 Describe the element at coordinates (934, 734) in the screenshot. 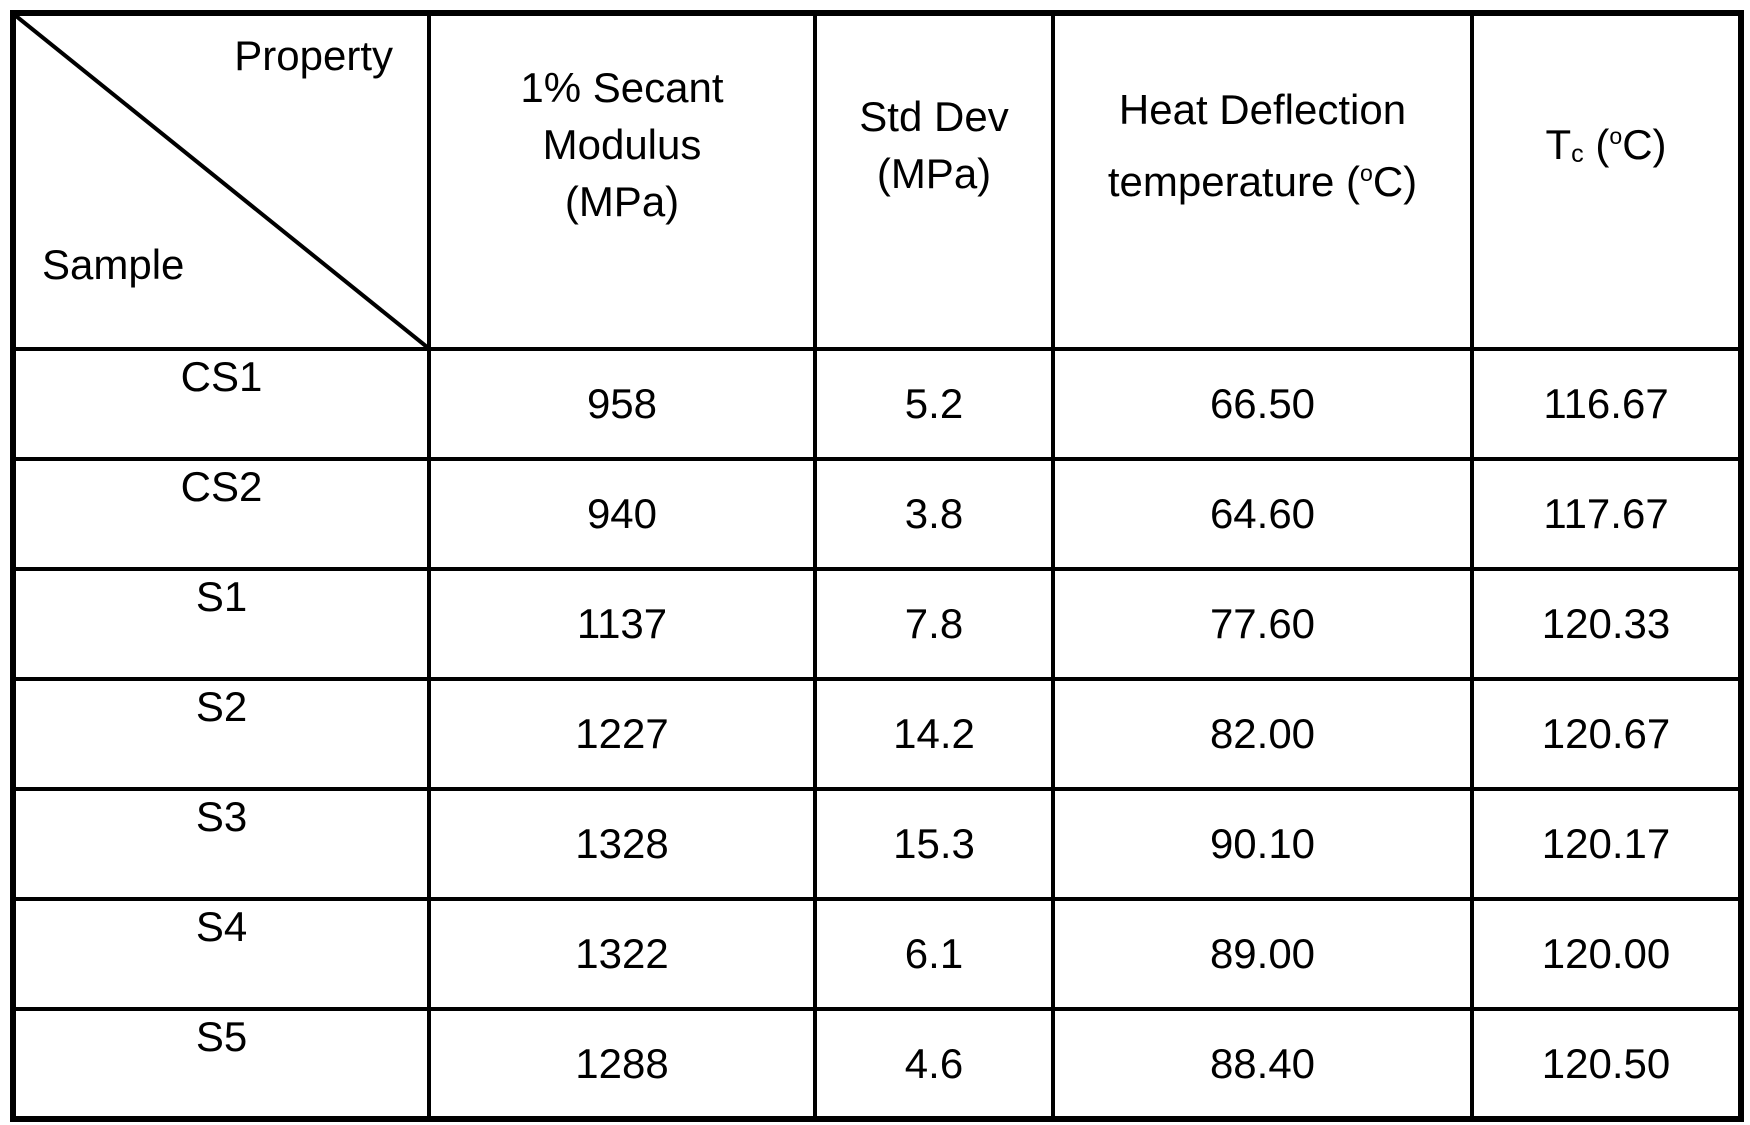

I see `std-dev-cell: 14.2` at that location.